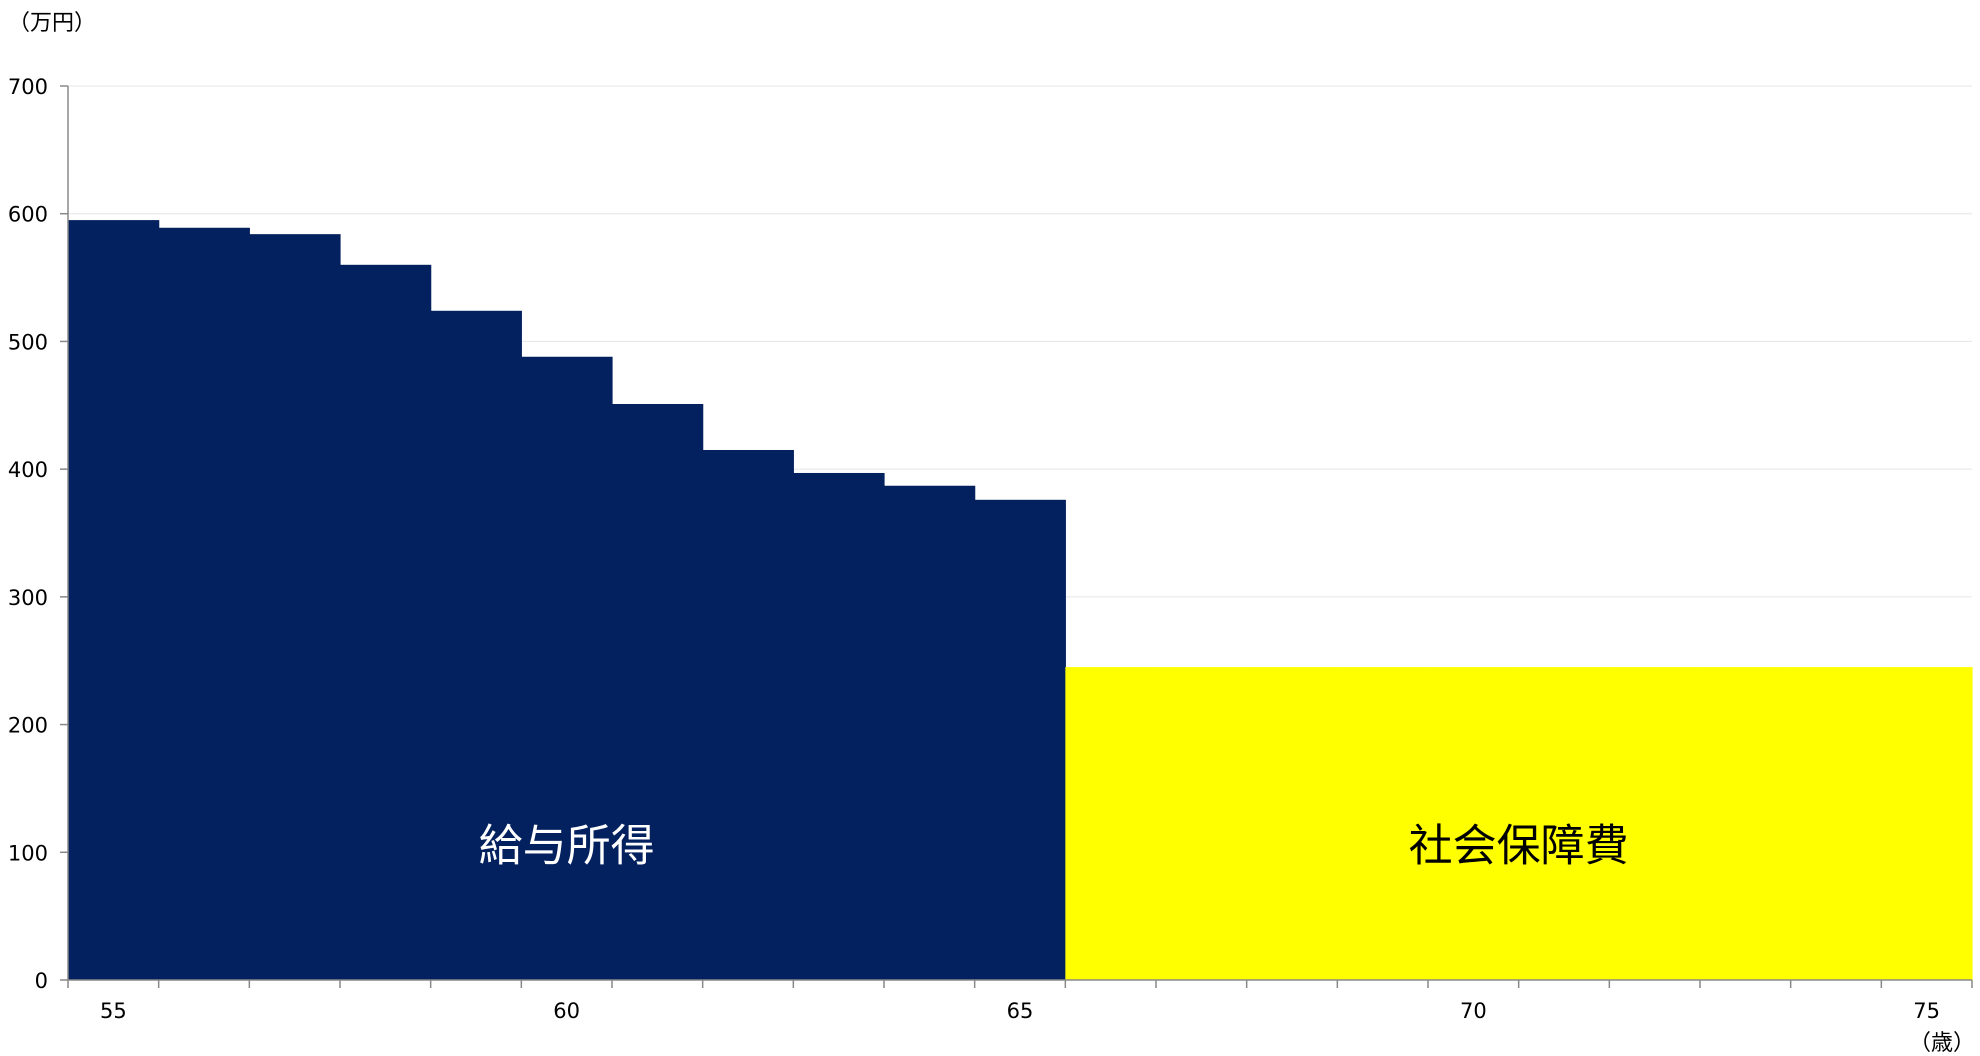 Image resolution: width=1980 pixels, height=1056 pixels. I want to click on x-tick-label-75: 75, so click(1926, 1011).